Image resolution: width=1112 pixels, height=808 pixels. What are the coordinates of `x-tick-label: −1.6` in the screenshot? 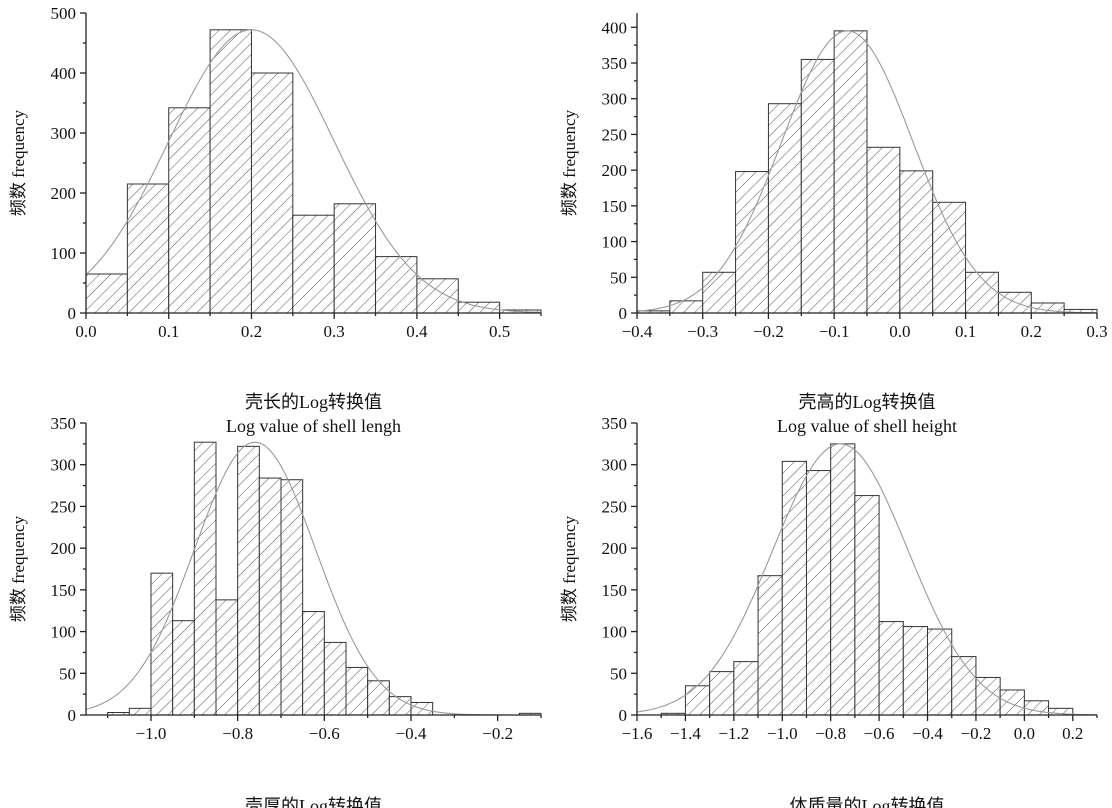 It's located at (637, 733).